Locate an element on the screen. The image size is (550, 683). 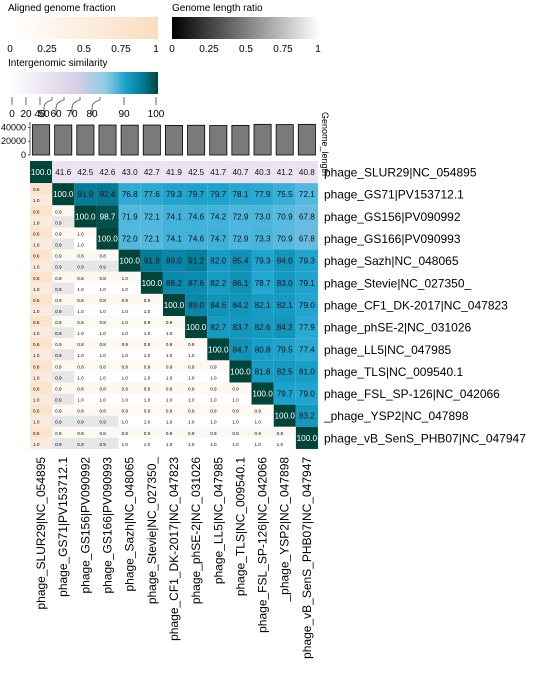
length-tick-0: 0 is located at coordinates (172, 49).